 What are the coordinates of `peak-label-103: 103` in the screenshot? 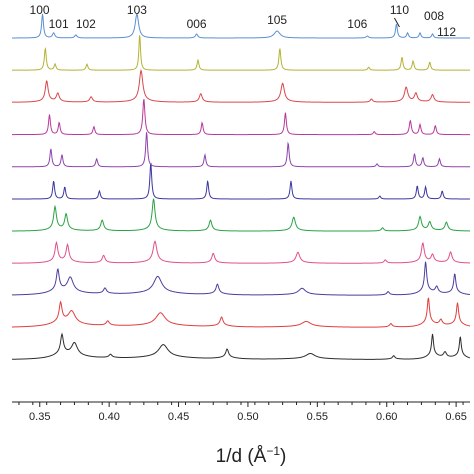 It's located at (137, 10).